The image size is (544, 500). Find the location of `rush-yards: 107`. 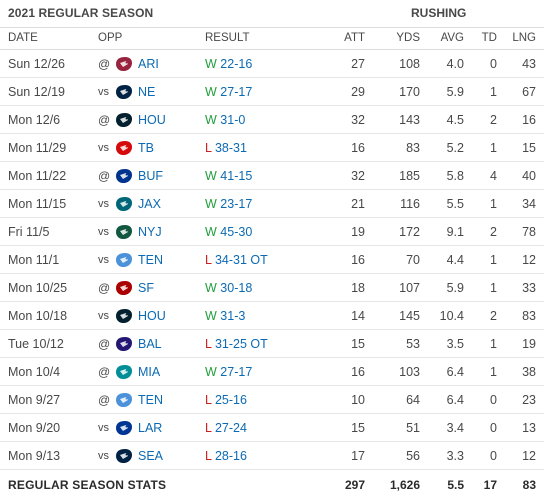

rush-yards: 107 is located at coordinates (392, 288).